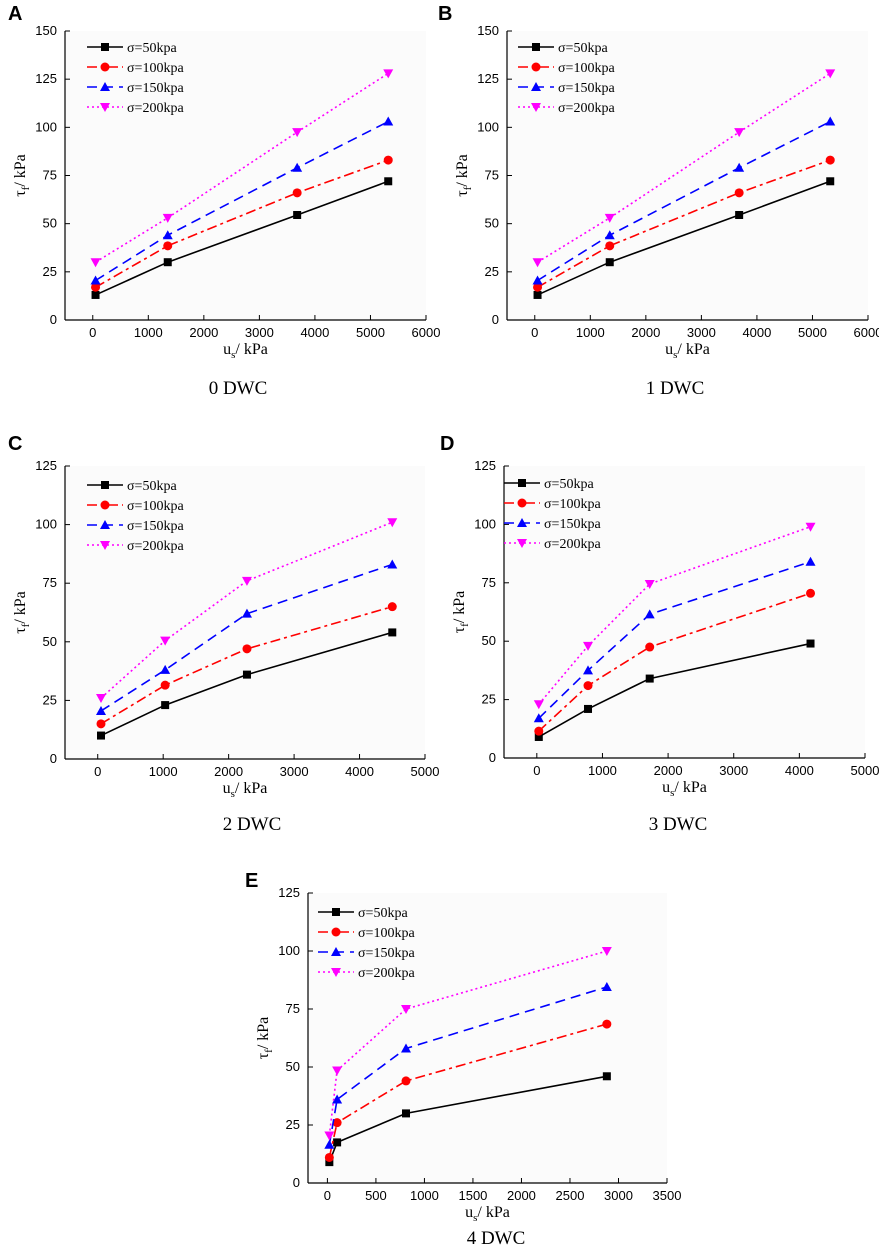  Describe the element at coordinates (251, 881) in the screenshot. I see `panel-letter: E` at that location.